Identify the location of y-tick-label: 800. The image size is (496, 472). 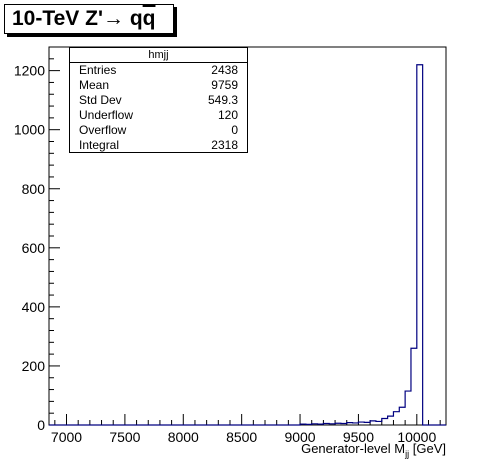
(34, 189).